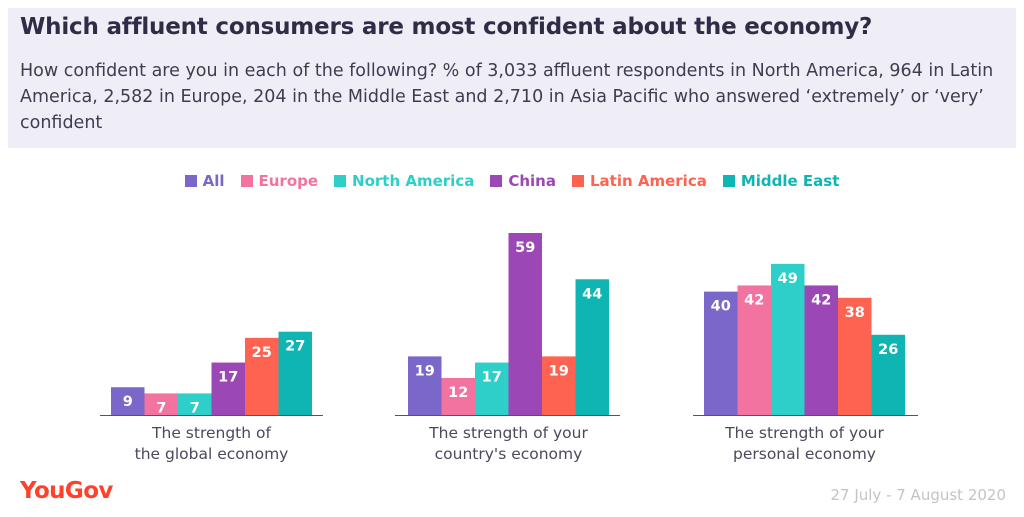  What do you see at coordinates (211, 433) in the screenshot?
I see `category-label: The strength of` at bounding box center [211, 433].